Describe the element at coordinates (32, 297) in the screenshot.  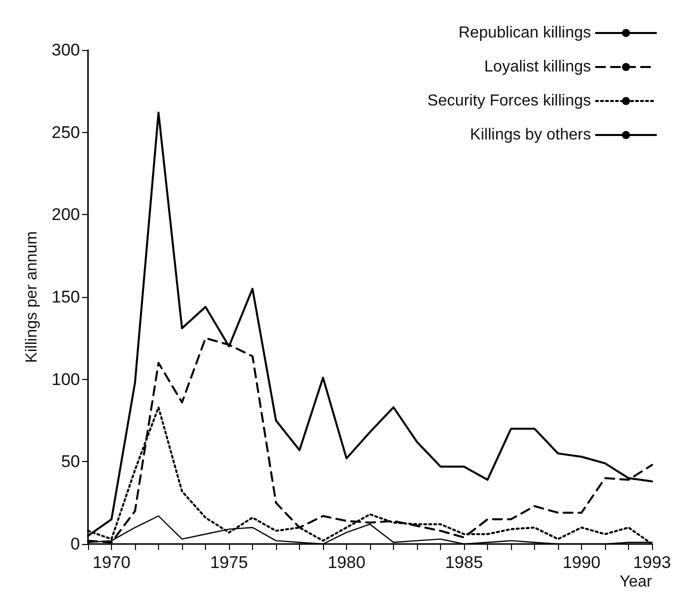
I see `y-axis-title: Killings per annum` at that location.